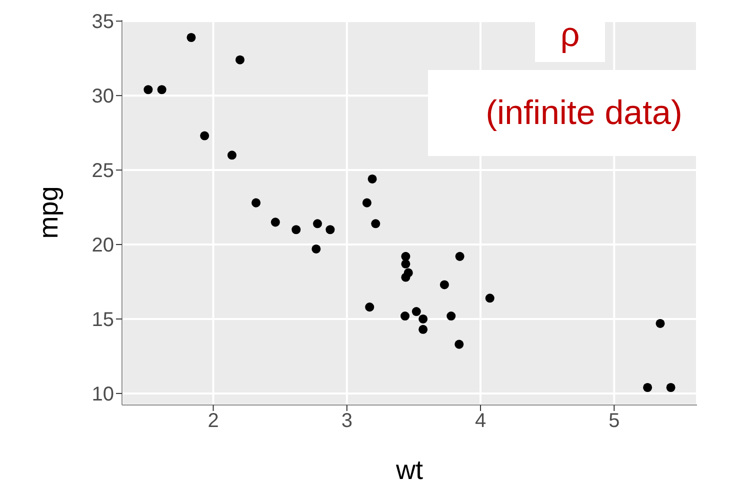 Image resolution: width=748 pixels, height=491 pixels. What do you see at coordinates (103, 395) in the screenshot?
I see `y-tick-label: 10` at bounding box center [103, 395].